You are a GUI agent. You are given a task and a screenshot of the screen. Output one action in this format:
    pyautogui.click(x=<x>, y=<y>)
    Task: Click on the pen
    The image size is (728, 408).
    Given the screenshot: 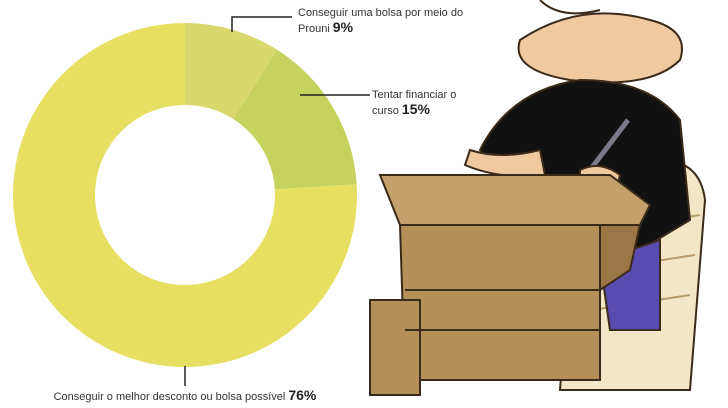 What is the action you would take?
    pyautogui.click(x=609, y=145)
    